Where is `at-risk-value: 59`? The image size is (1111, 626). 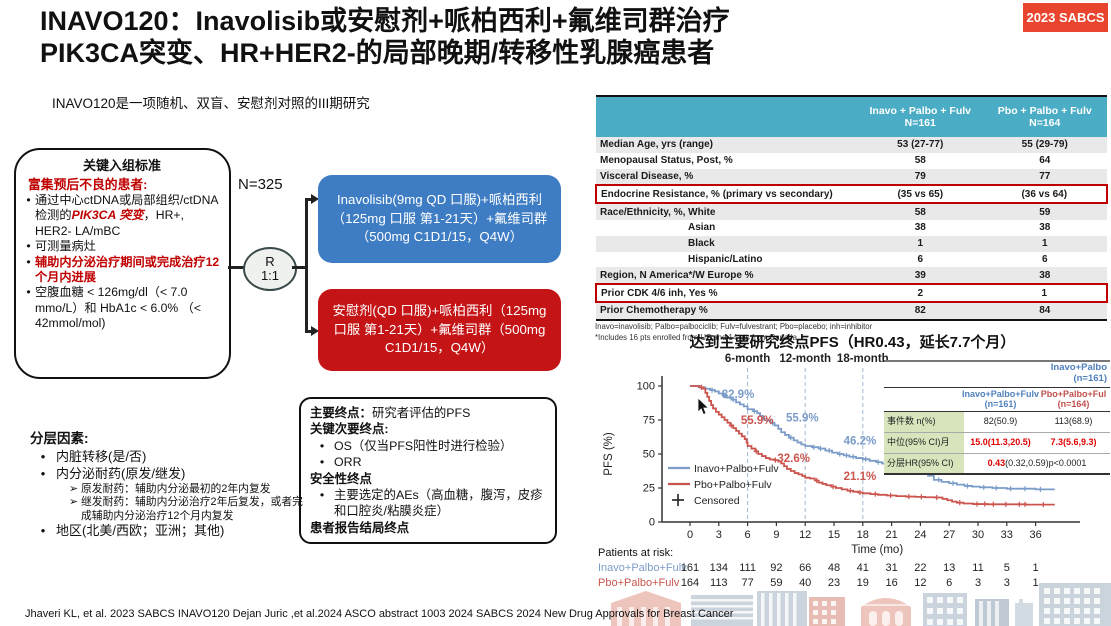
at-risk-value: 59 is located at coordinates (776, 583).